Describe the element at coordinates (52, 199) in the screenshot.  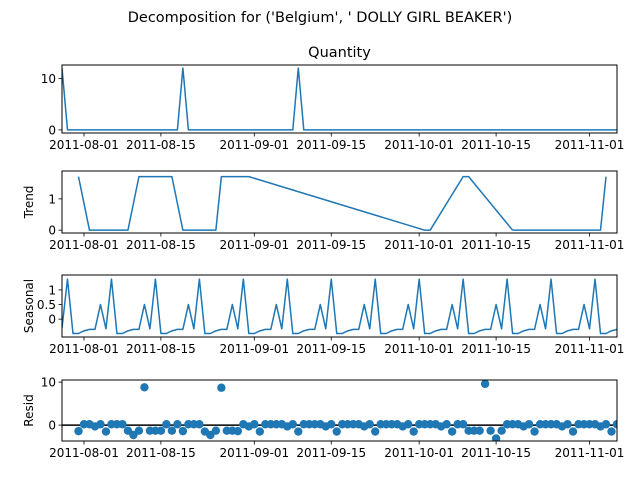
I see `trend-ytick-label: 1` at that location.